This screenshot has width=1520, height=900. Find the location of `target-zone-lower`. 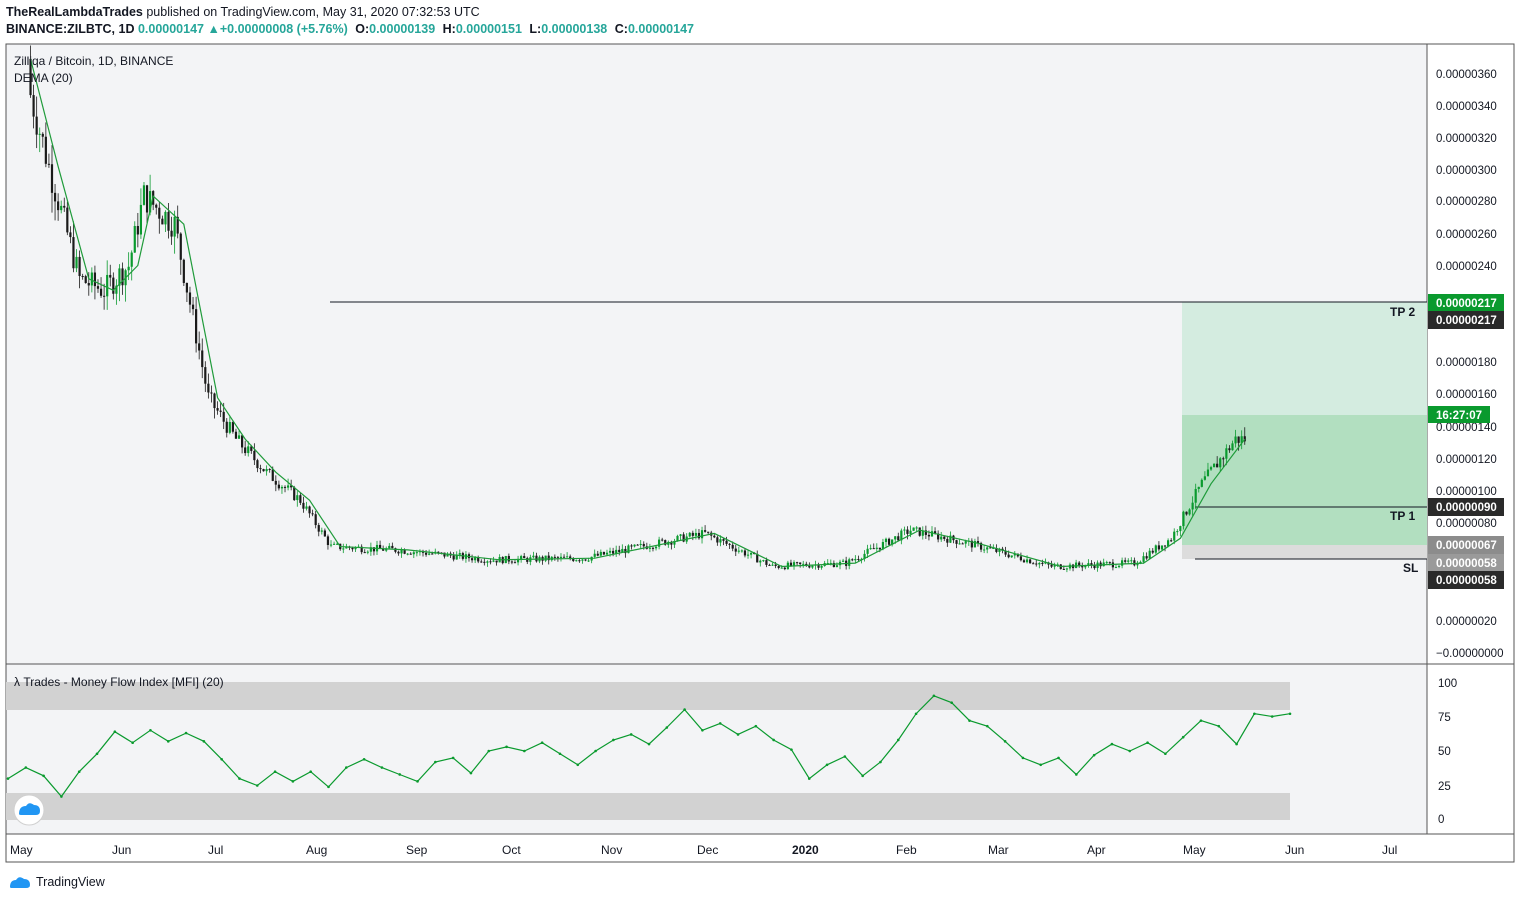

target-zone-lower is located at coordinates (1304, 480).